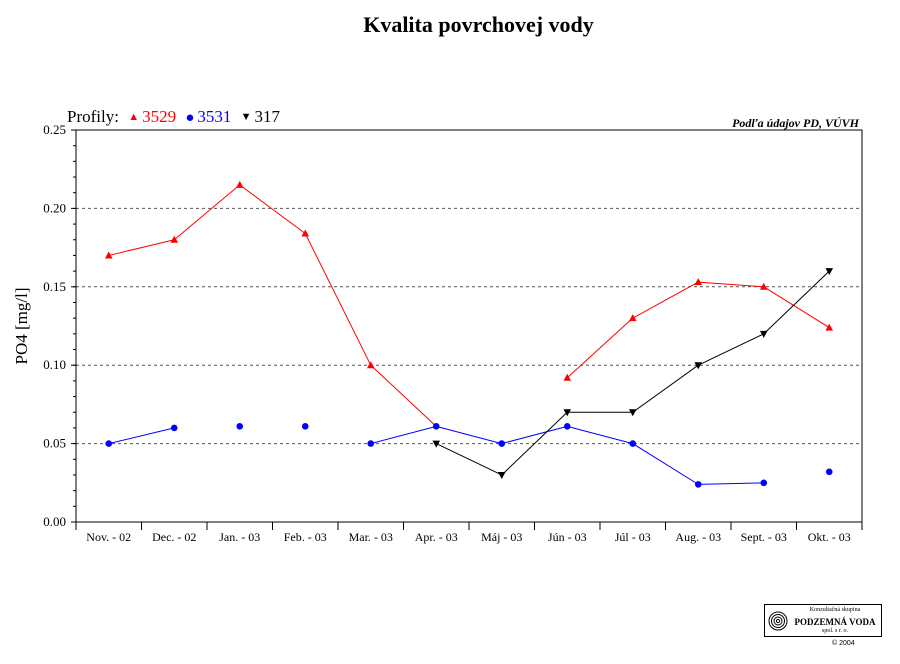  Describe the element at coordinates (214, 116) in the screenshot. I see `legend-series-3531: 3531` at that location.